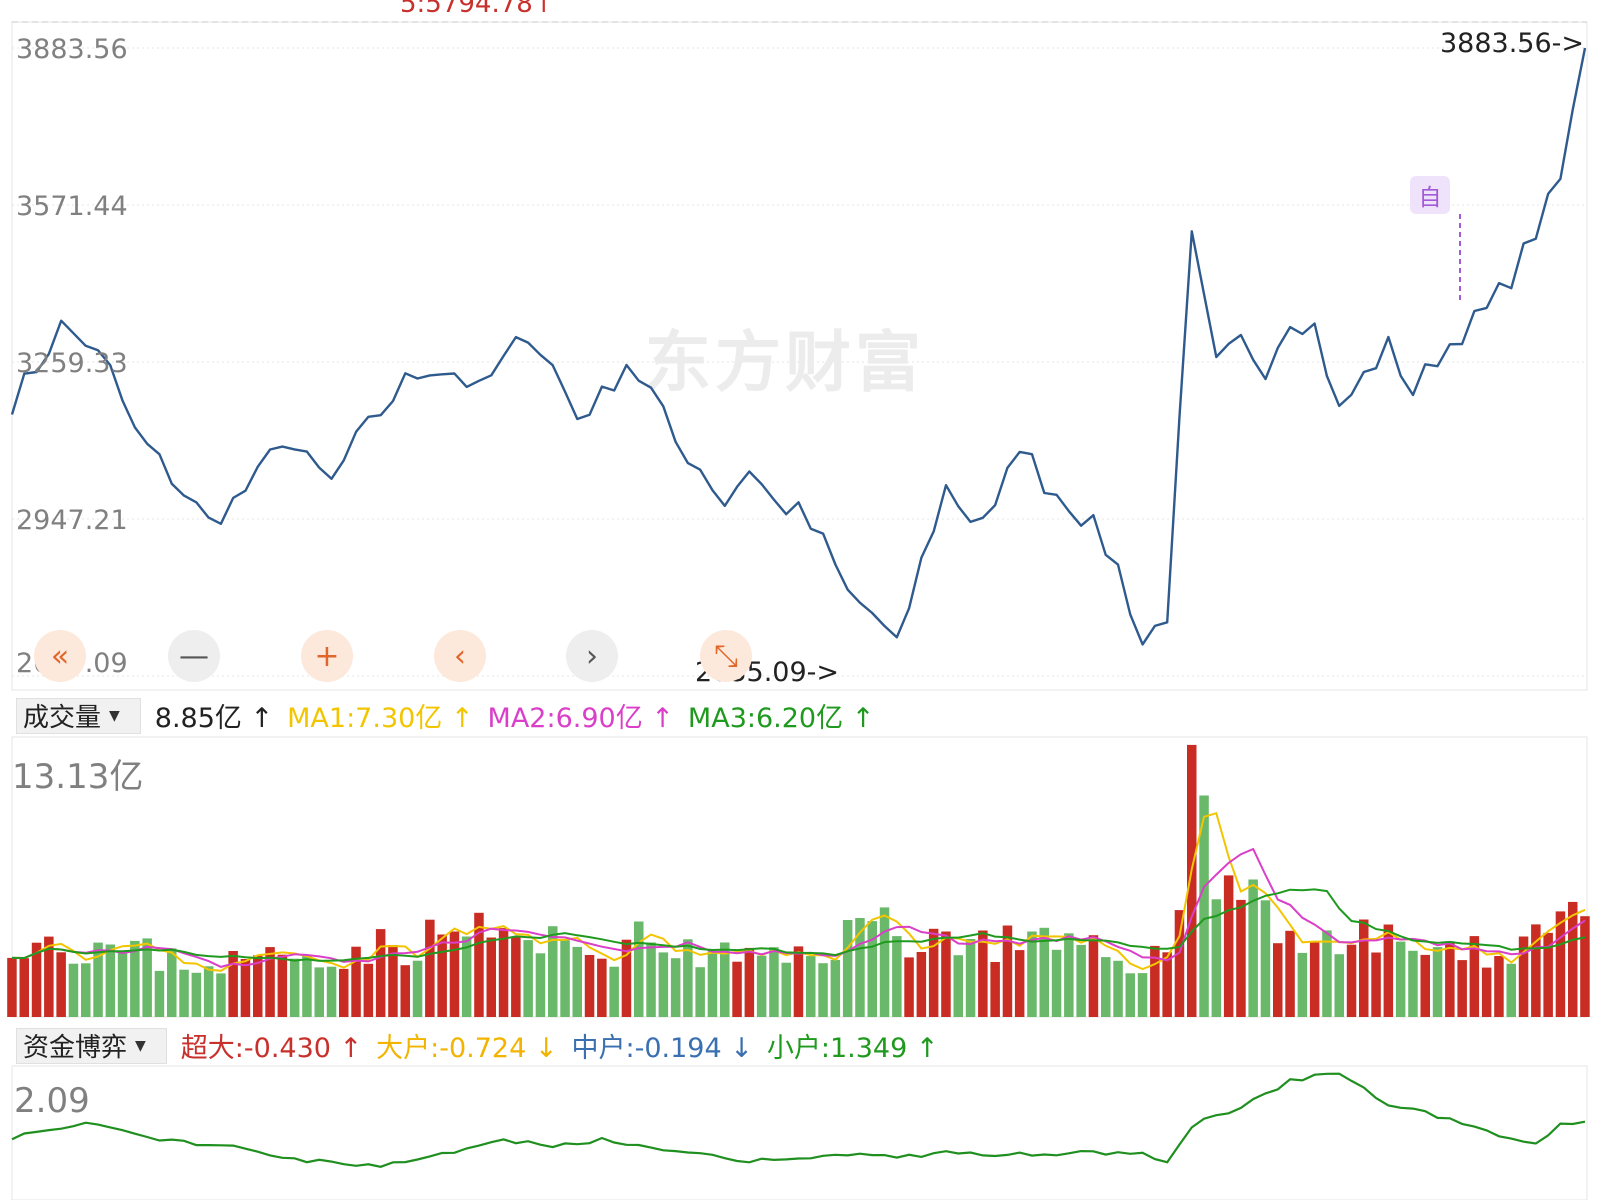 The height and width of the screenshot is (1200, 1600). I want to click on ma3-label: MA3:6.20亿, so click(765, 718).